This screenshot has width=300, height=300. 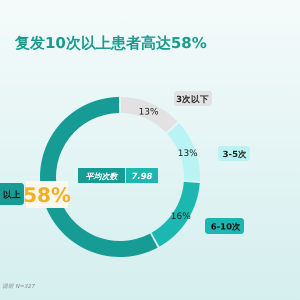 I want to click on annotation: 7.98, so click(x=142, y=177).